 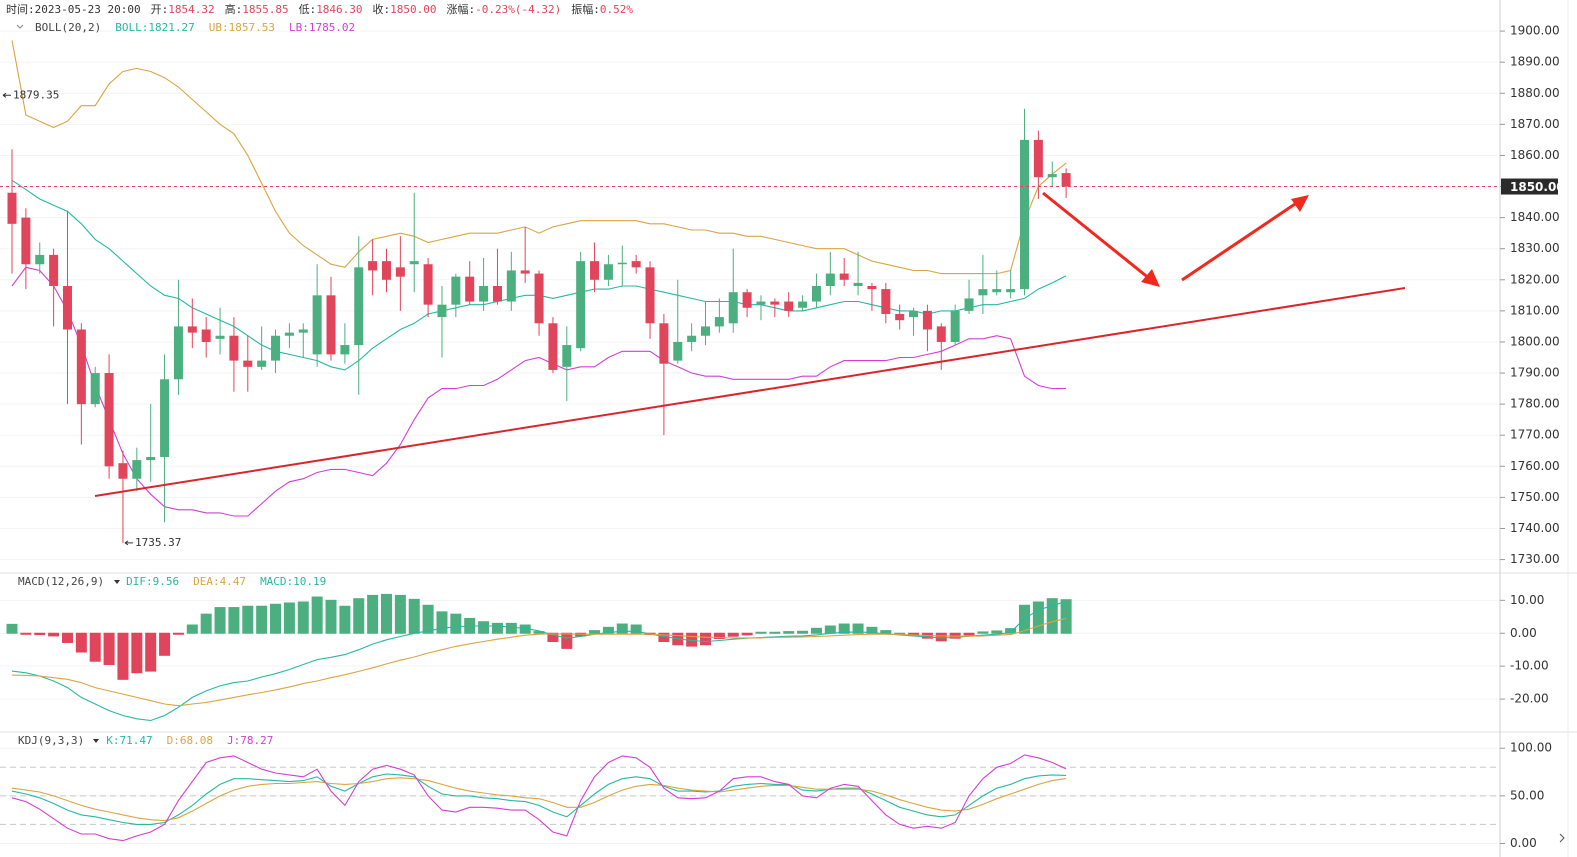 I want to click on y-tick-label: 1840.00, so click(x=1535, y=217).